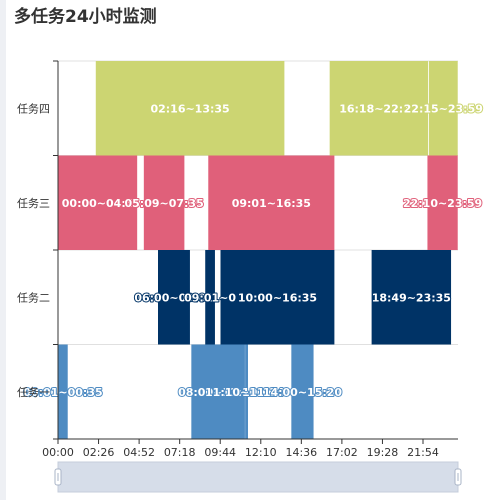 This screenshot has width=500, height=500. I want to click on bar-label: 00:00~04:4, so click(98, 203).